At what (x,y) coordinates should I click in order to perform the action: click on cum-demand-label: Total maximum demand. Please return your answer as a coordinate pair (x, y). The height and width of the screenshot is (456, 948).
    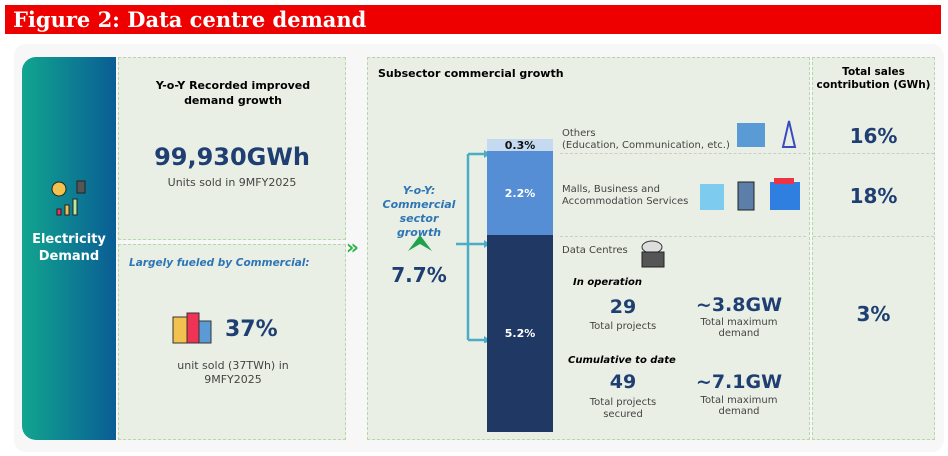
    Looking at the image, I should click on (739, 406).